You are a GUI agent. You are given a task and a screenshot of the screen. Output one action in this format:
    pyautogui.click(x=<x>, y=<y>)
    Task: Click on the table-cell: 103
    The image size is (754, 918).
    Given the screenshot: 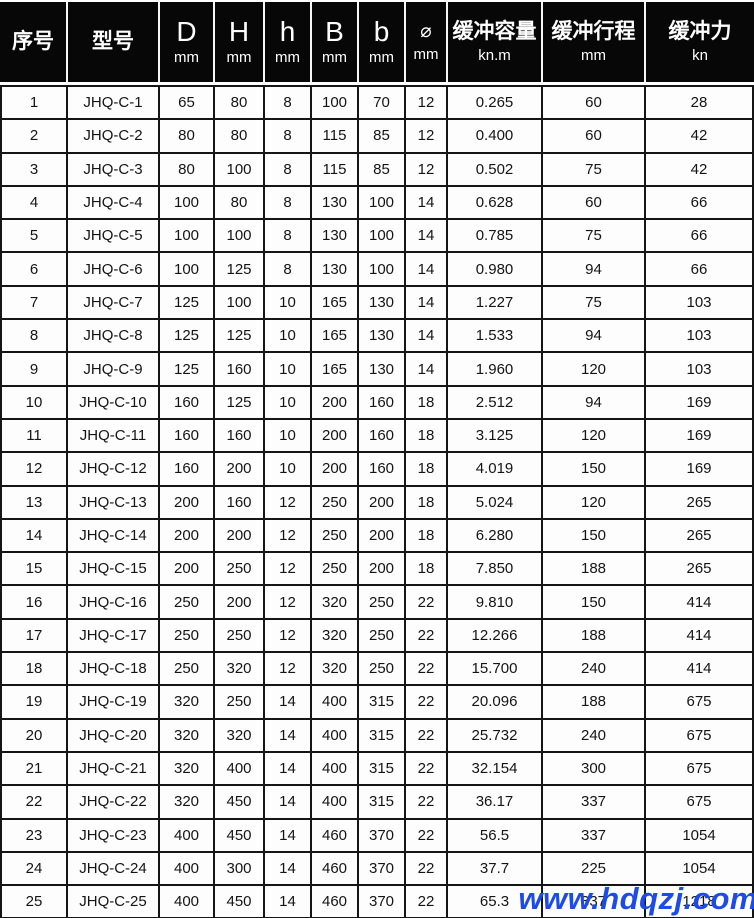 What is the action you would take?
    pyautogui.click(x=700, y=370)
    